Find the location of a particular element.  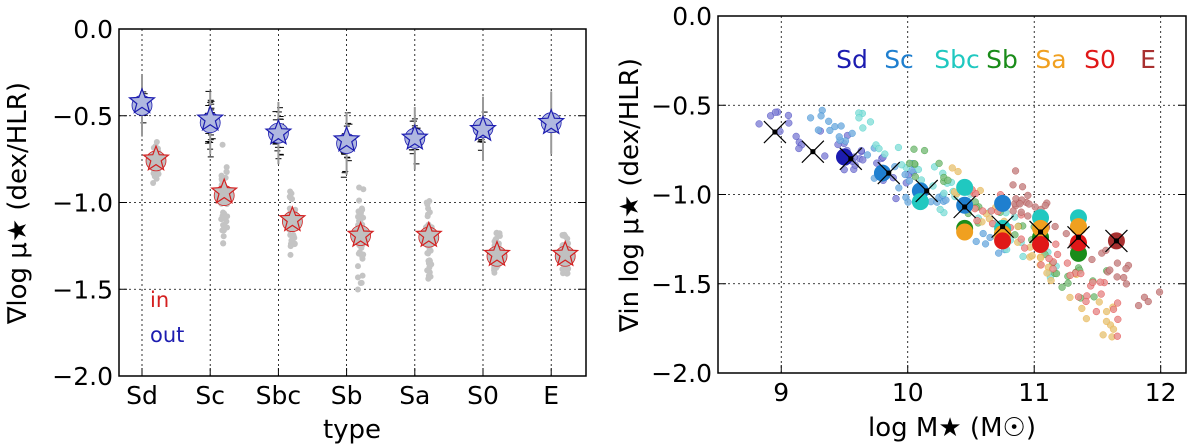

type-legend-e: E is located at coordinates (1148, 59).